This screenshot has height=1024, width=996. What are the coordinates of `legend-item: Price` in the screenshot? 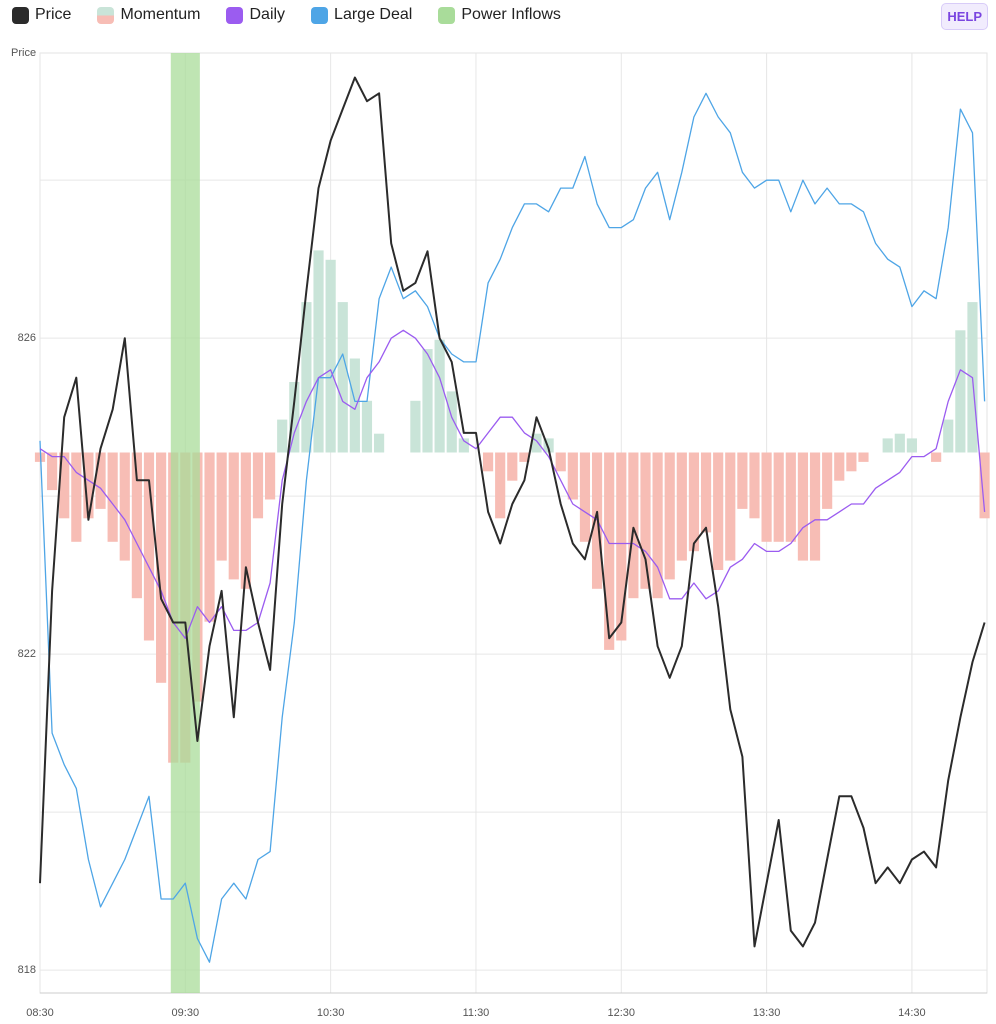 It's located at (41, 15).